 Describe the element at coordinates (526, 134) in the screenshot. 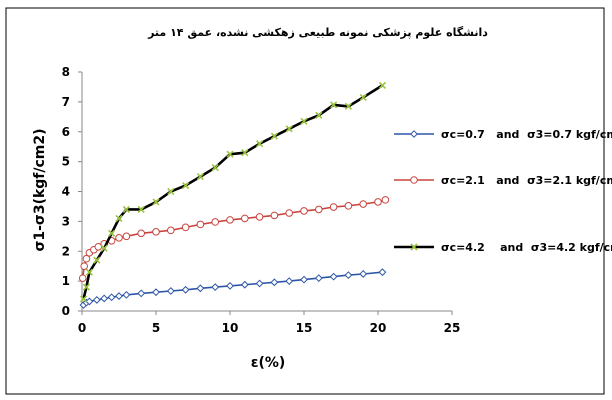

I see `legend-label: σc=0.7 and σ3=0.7 kgf/cm2` at that location.